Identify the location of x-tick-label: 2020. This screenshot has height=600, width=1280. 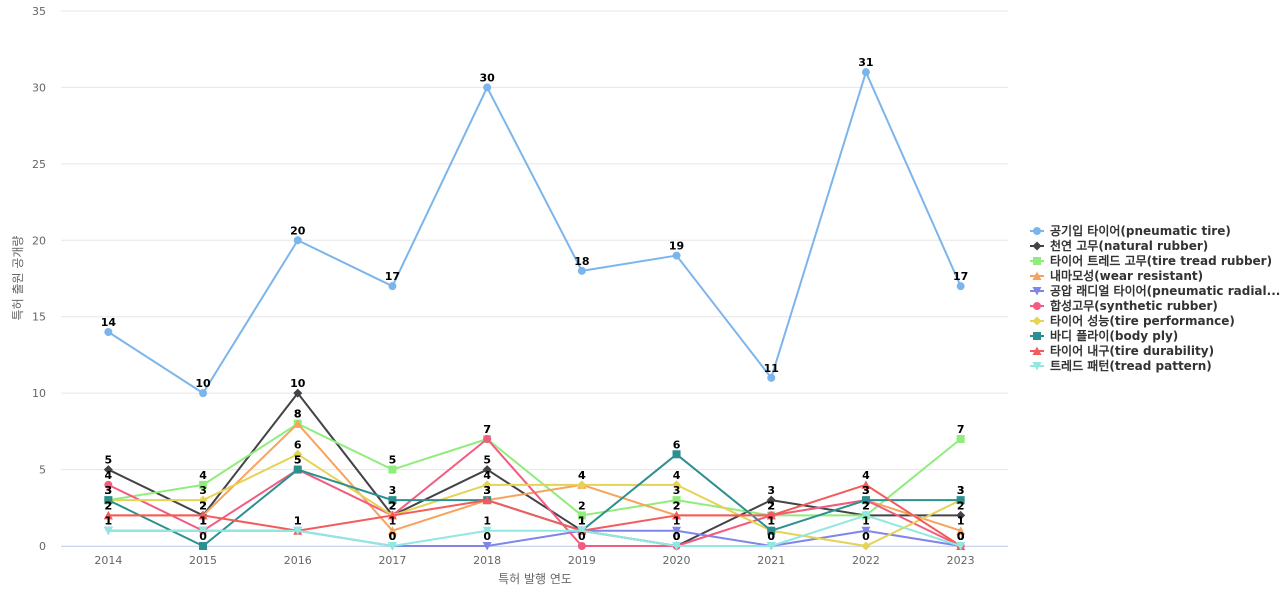
(677, 560).